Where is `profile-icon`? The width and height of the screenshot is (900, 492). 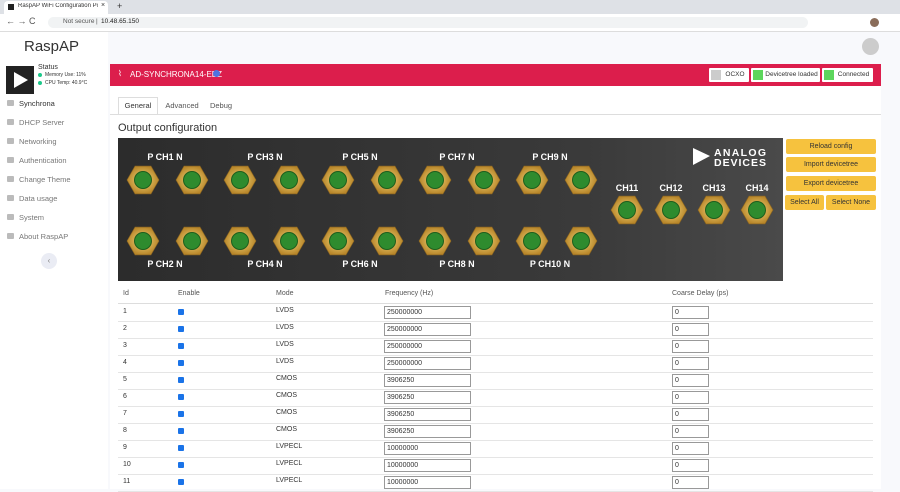
profile-icon is located at coordinates (874, 22).